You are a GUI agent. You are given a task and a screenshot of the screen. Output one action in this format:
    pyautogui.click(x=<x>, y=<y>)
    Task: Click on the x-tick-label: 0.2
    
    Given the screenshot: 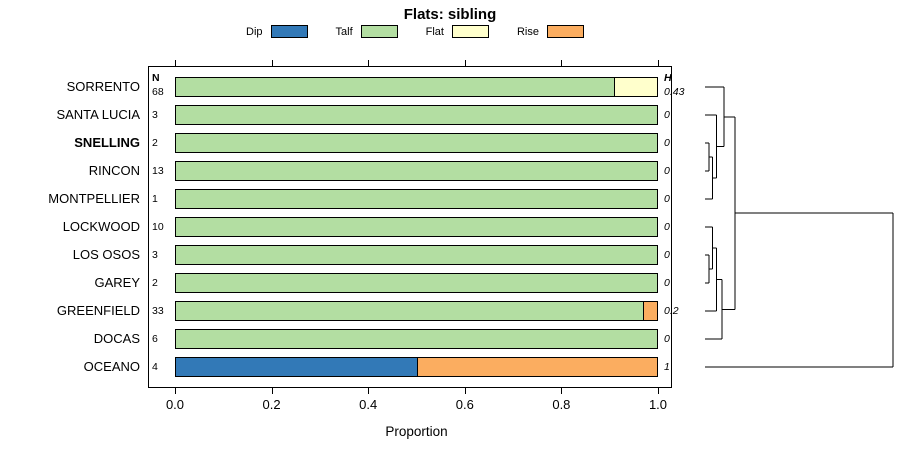 What is the action you would take?
    pyautogui.click(x=271, y=404)
    